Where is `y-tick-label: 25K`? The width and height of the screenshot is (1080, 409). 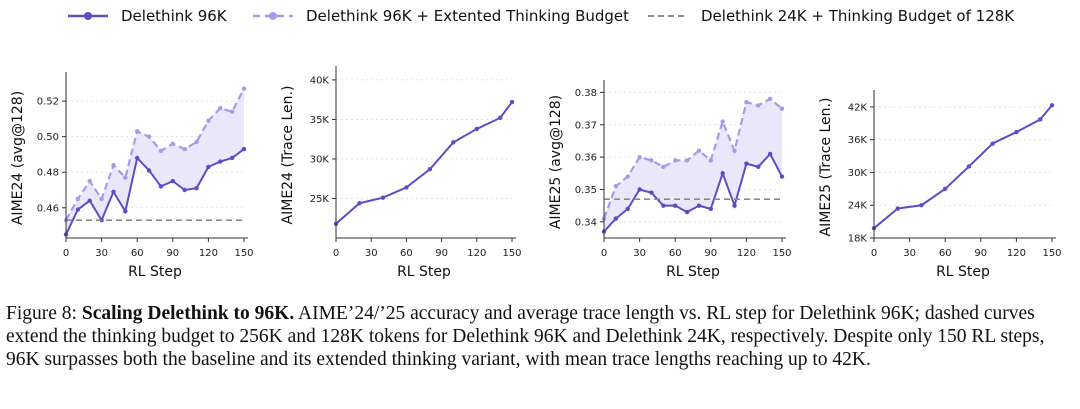 y-tick-label: 25K is located at coordinates (320, 199).